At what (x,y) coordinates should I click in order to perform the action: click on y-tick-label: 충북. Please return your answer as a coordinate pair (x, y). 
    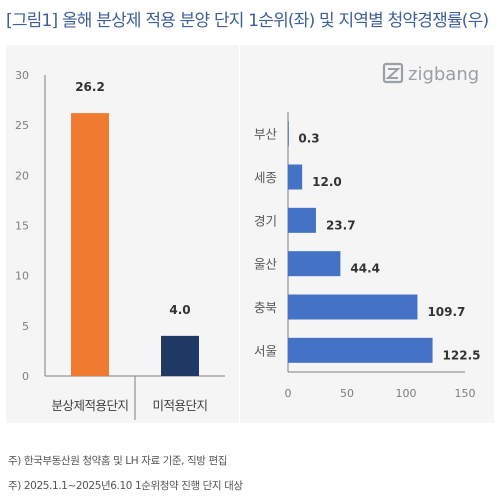
    Looking at the image, I should click on (265, 307).